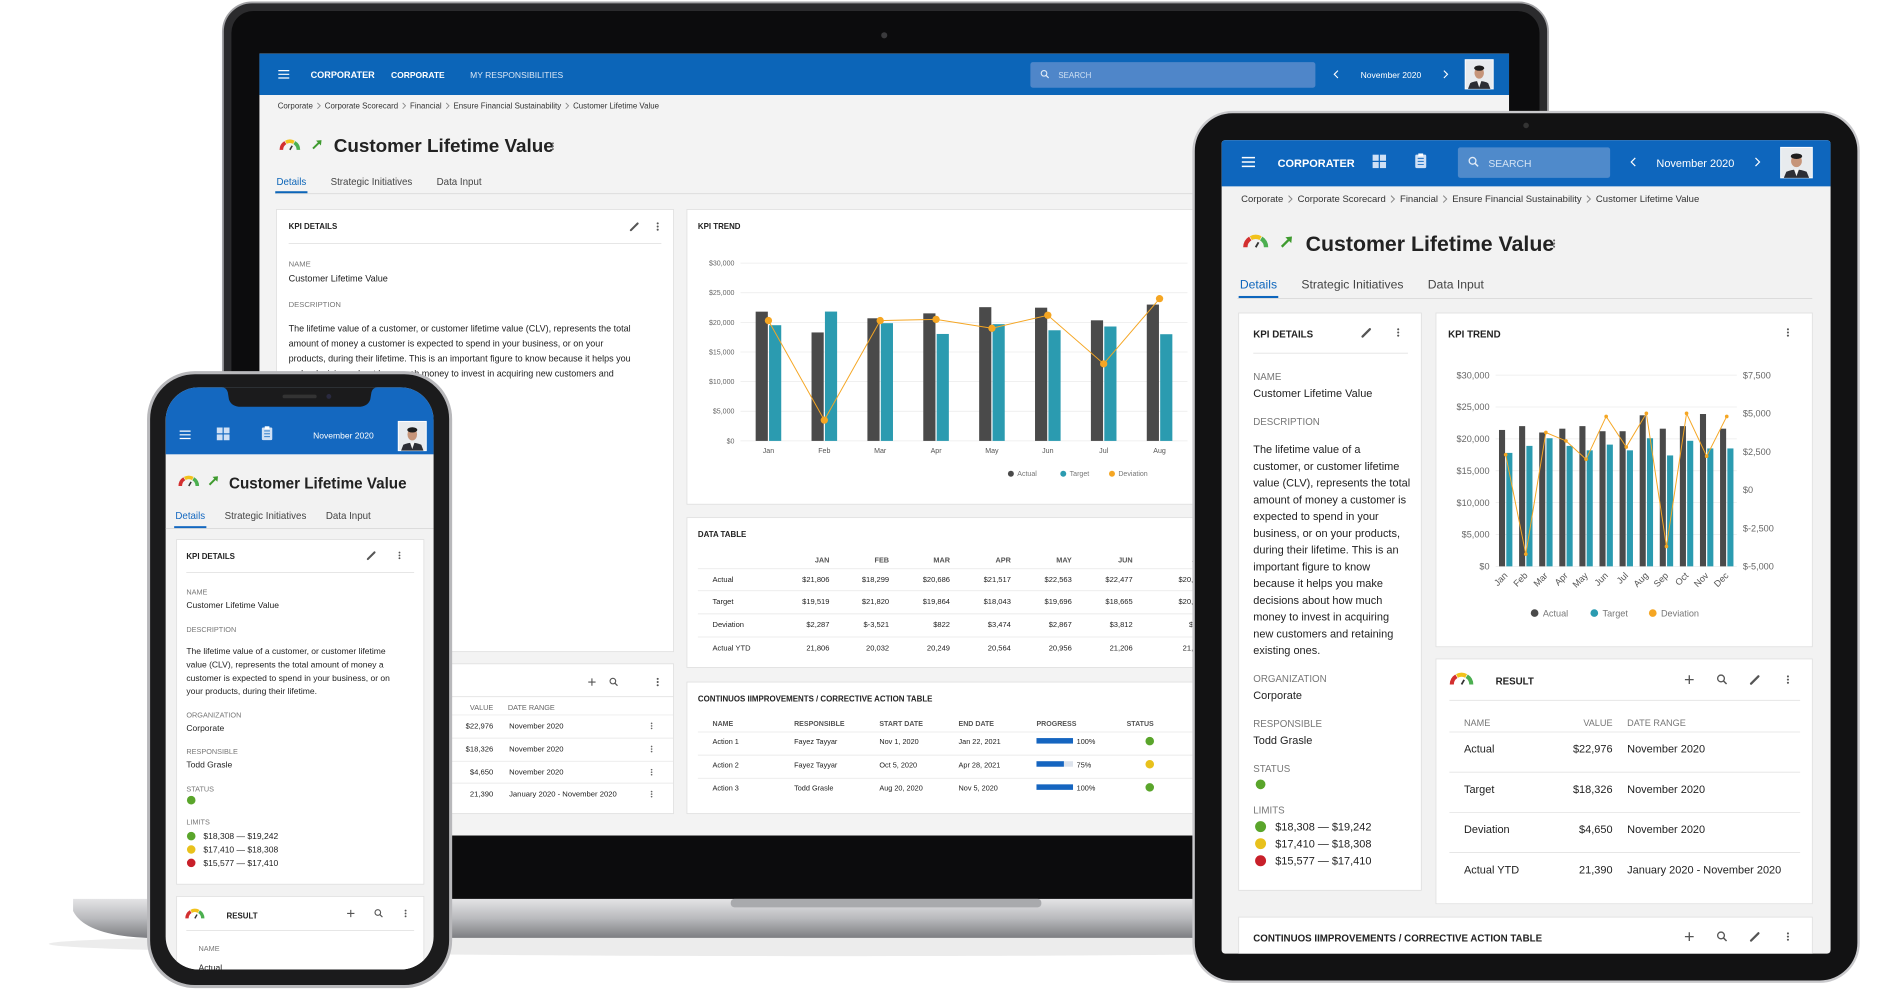 The image size is (1900, 998). I want to click on y-tick-label: $25,000, so click(722, 293).